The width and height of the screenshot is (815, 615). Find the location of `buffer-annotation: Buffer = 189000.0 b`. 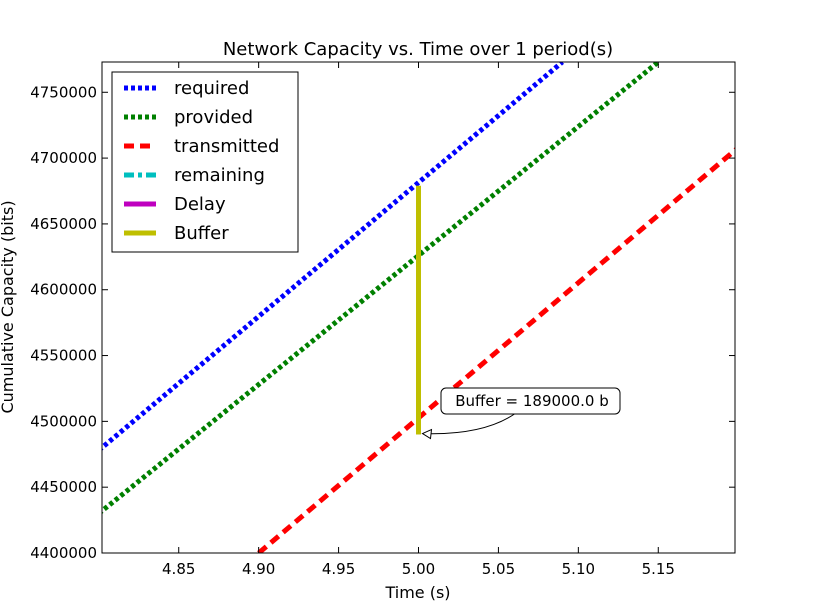

buffer-annotation: Buffer = 189000.0 b is located at coordinates (521, 413).